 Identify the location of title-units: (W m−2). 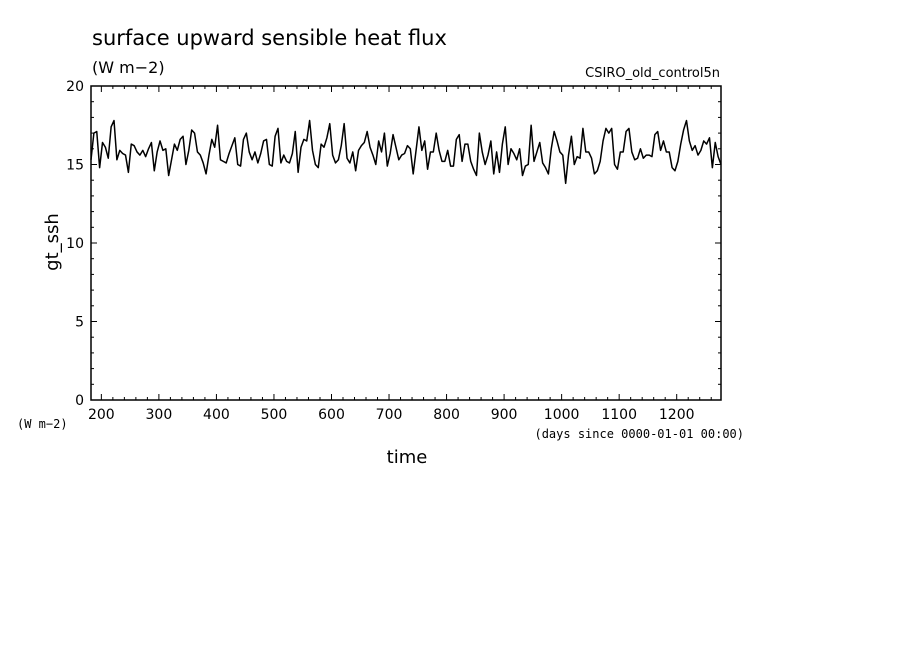
(128, 67).